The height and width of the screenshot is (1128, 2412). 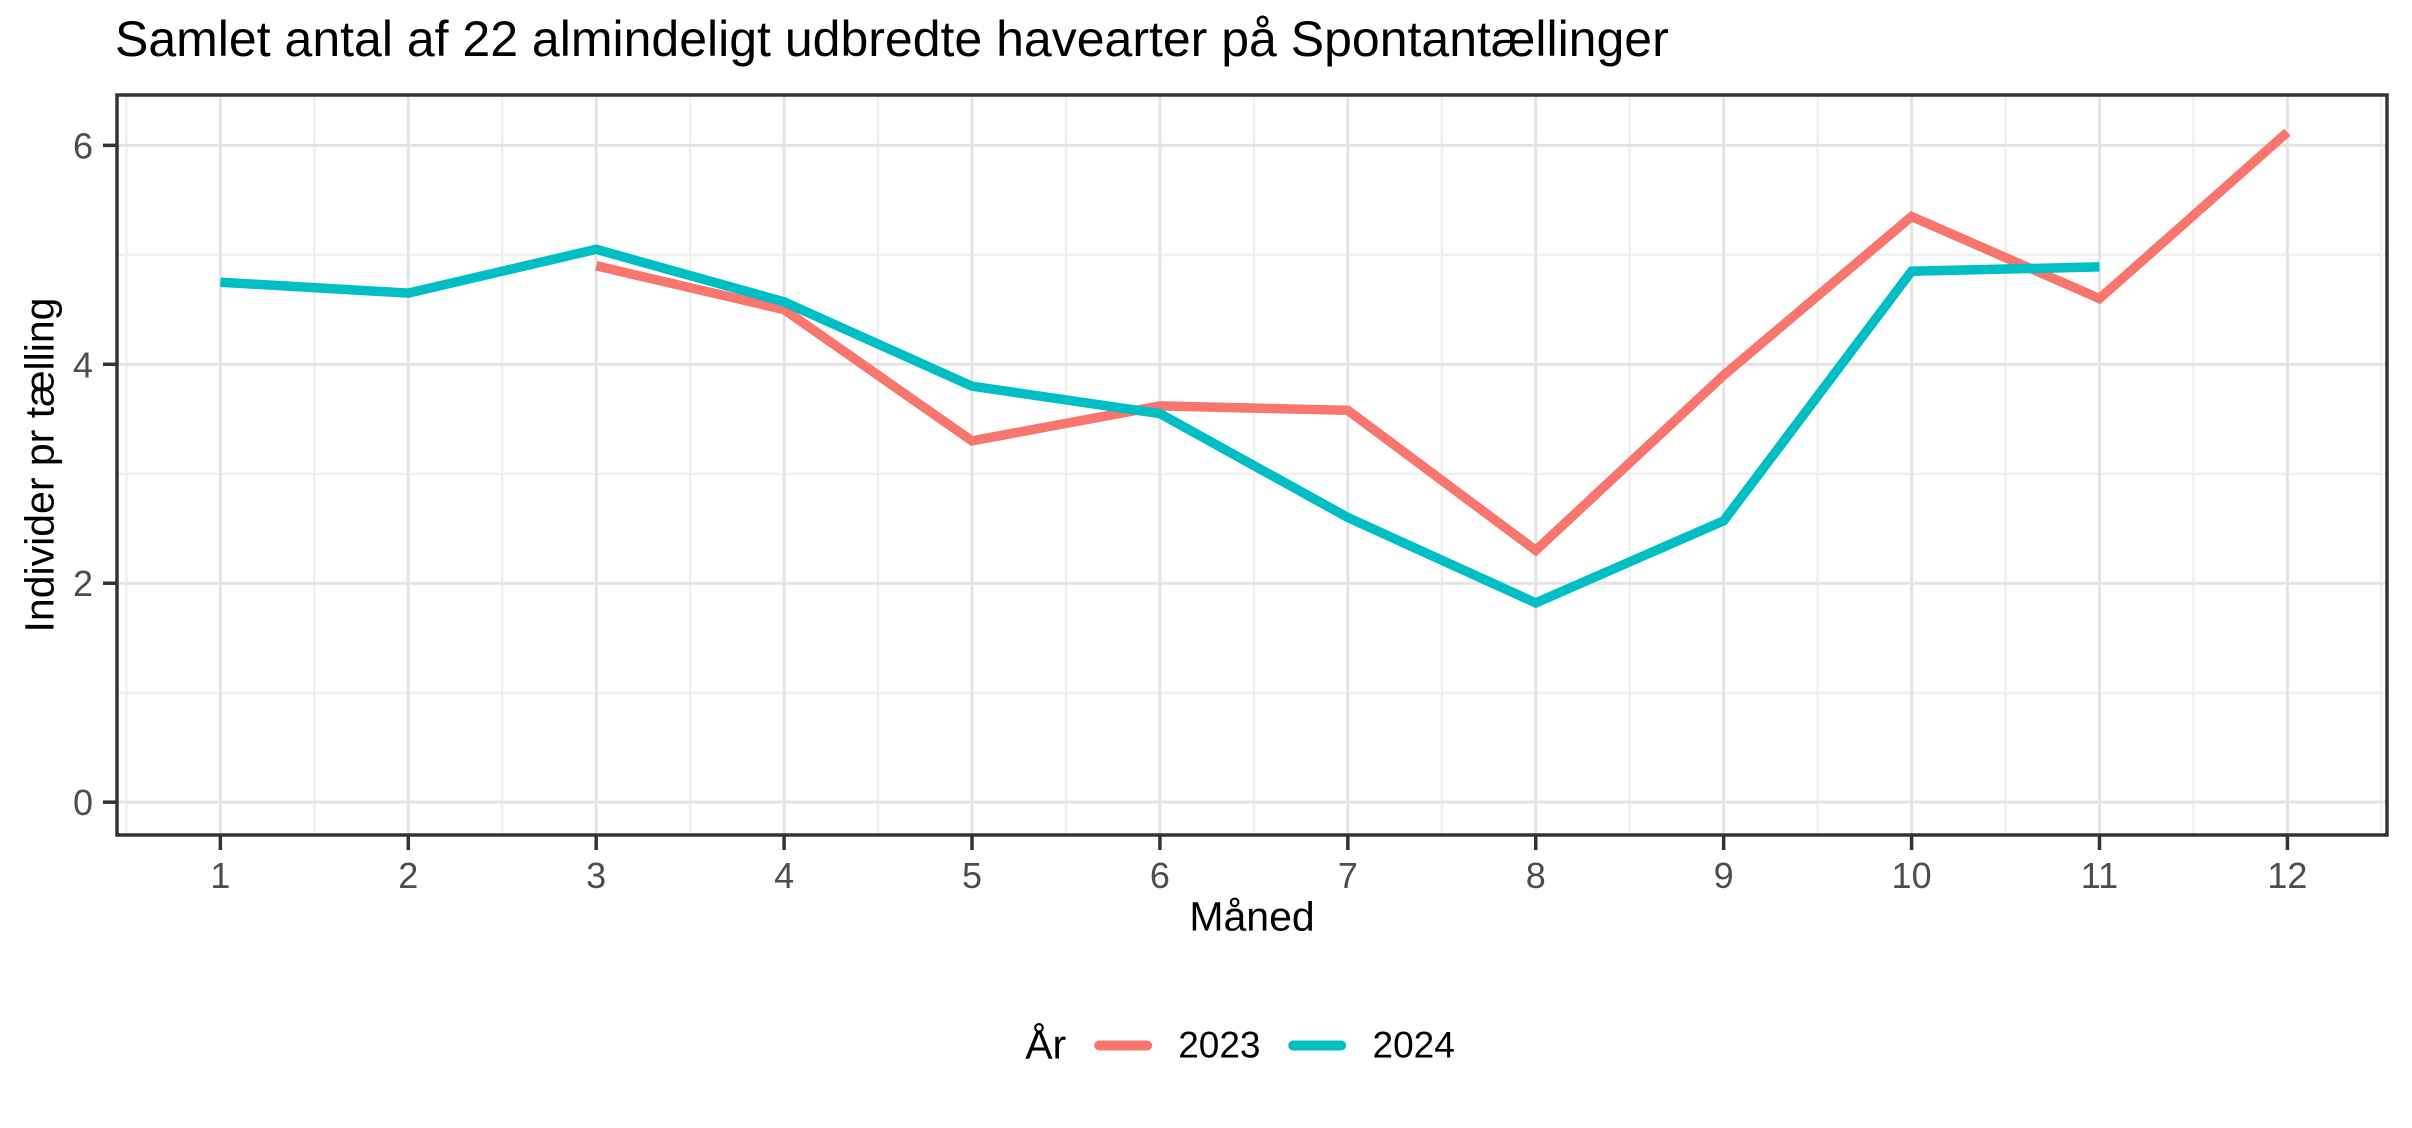 What do you see at coordinates (972, 875) in the screenshot?
I see `x-tick-label: 5` at bounding box center [972, 875].